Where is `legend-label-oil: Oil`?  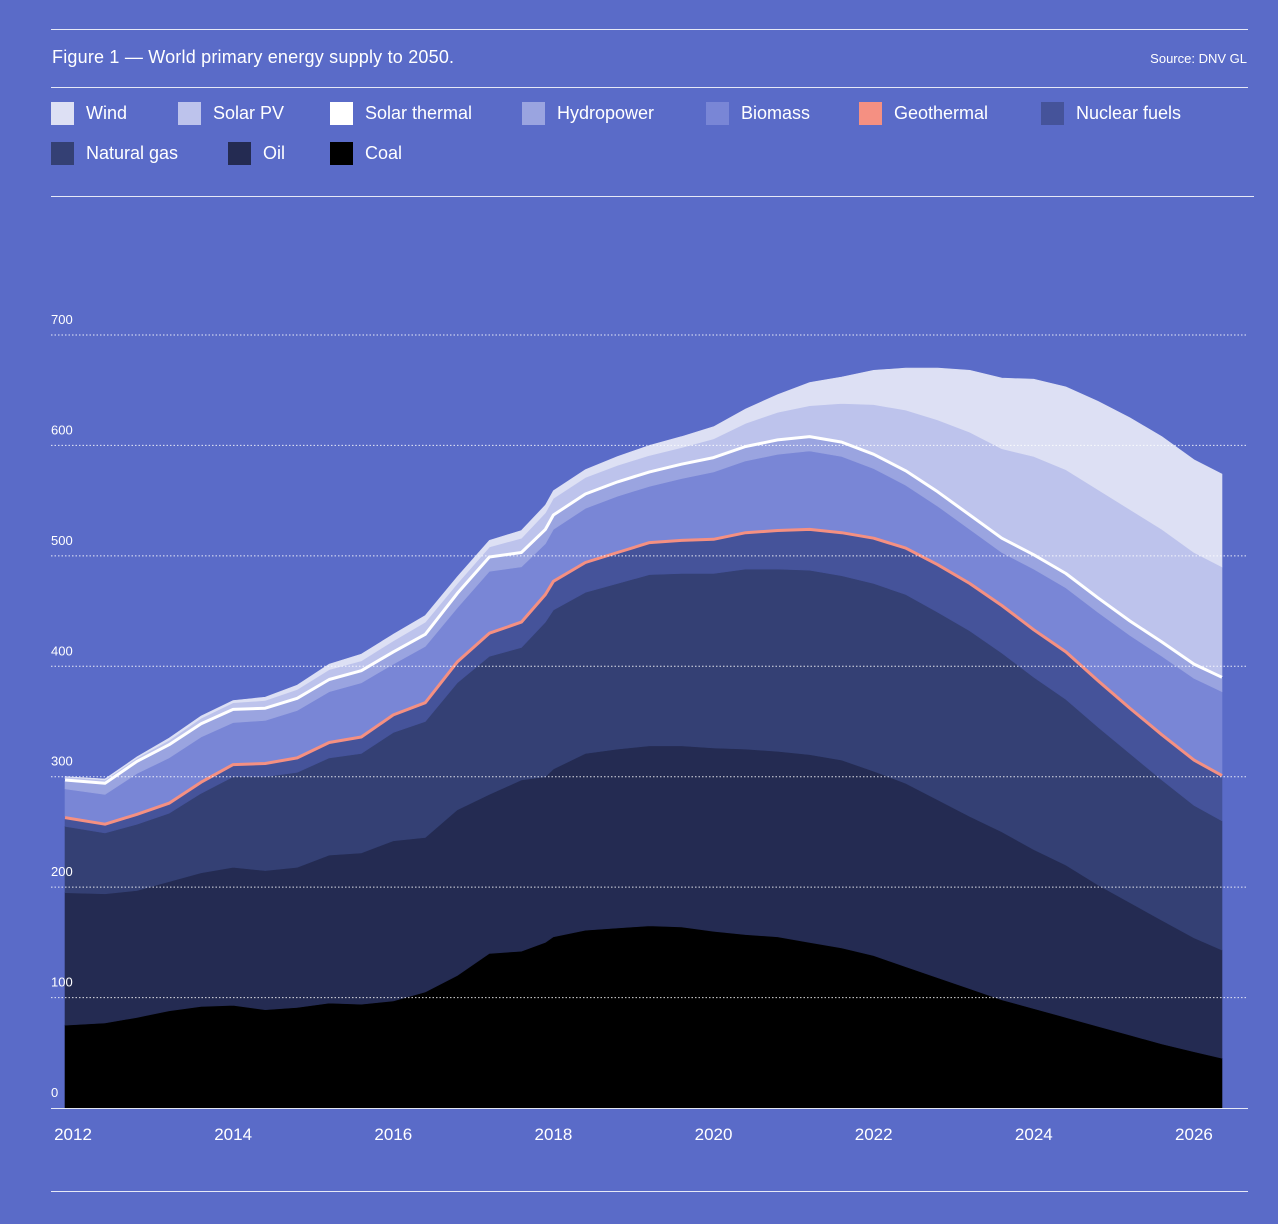 legend-label-oil: Oil is located at coordinates (274, 153).